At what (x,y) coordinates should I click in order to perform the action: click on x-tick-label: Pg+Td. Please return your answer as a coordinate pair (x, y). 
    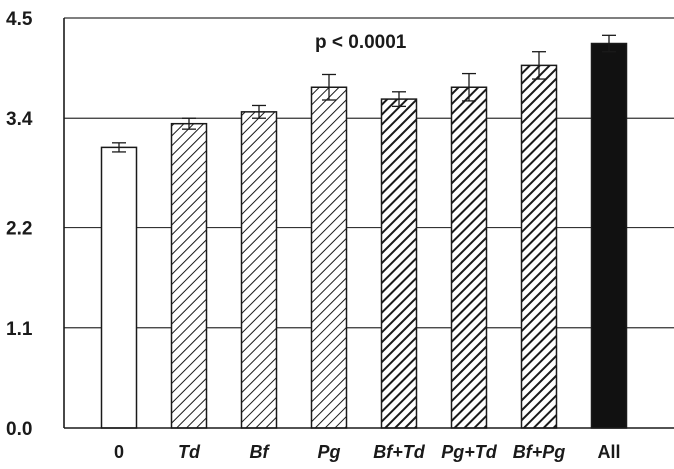
    Looking at the image, I should click on (469, 452).